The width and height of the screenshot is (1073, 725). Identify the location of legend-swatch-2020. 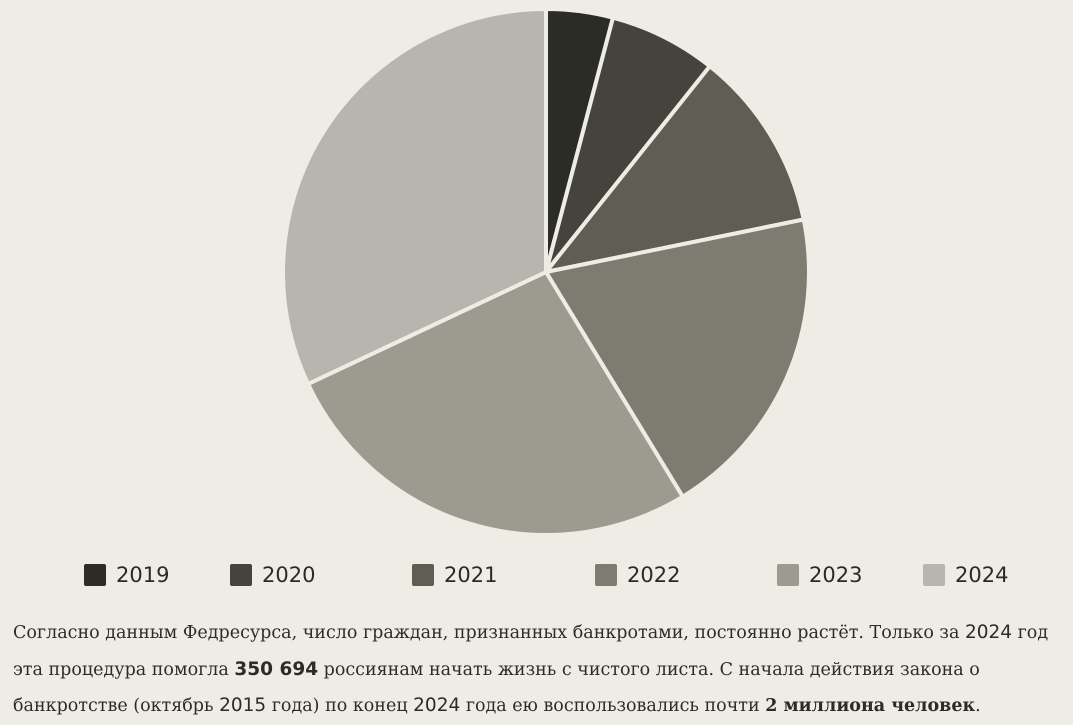
(241, 575).